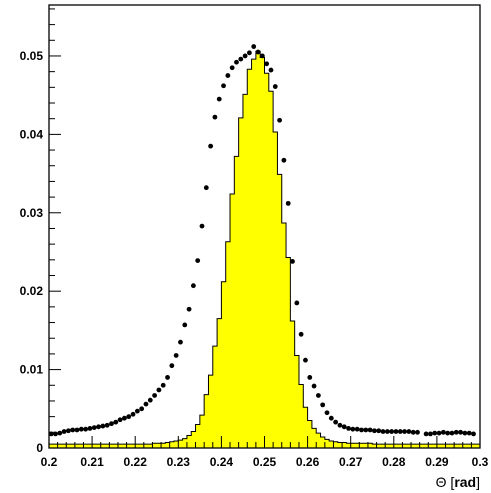 This screenshot has width=491, height=493. Describe the element at coordinates (92, 462) in the screenshot. I see `x-tick-label: 0.21` at that location.